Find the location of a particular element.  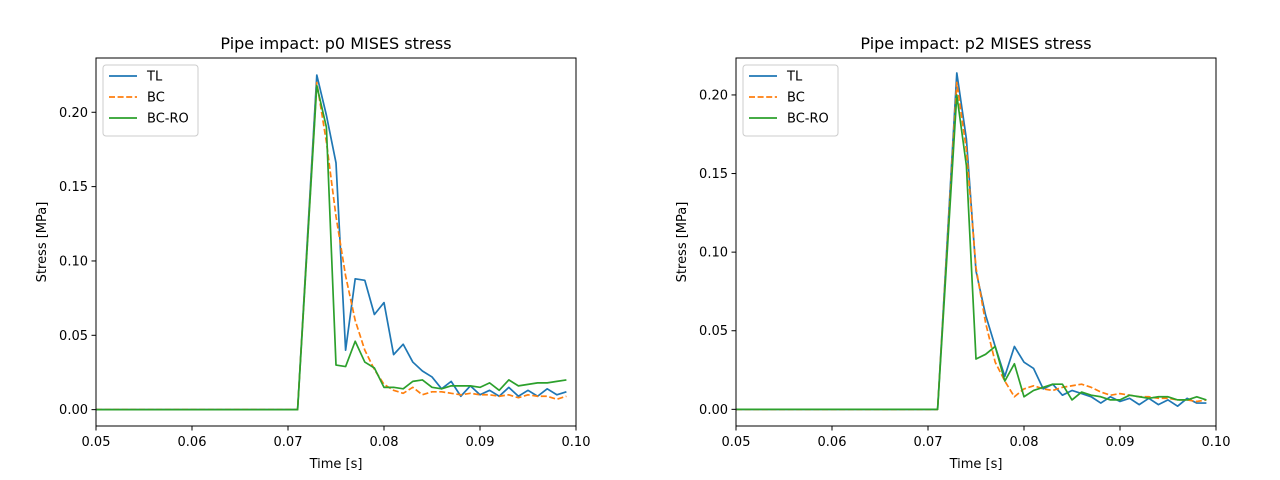

chart-title: Pipe impact: p2 MISES stress is located at coordinates (975, 43).